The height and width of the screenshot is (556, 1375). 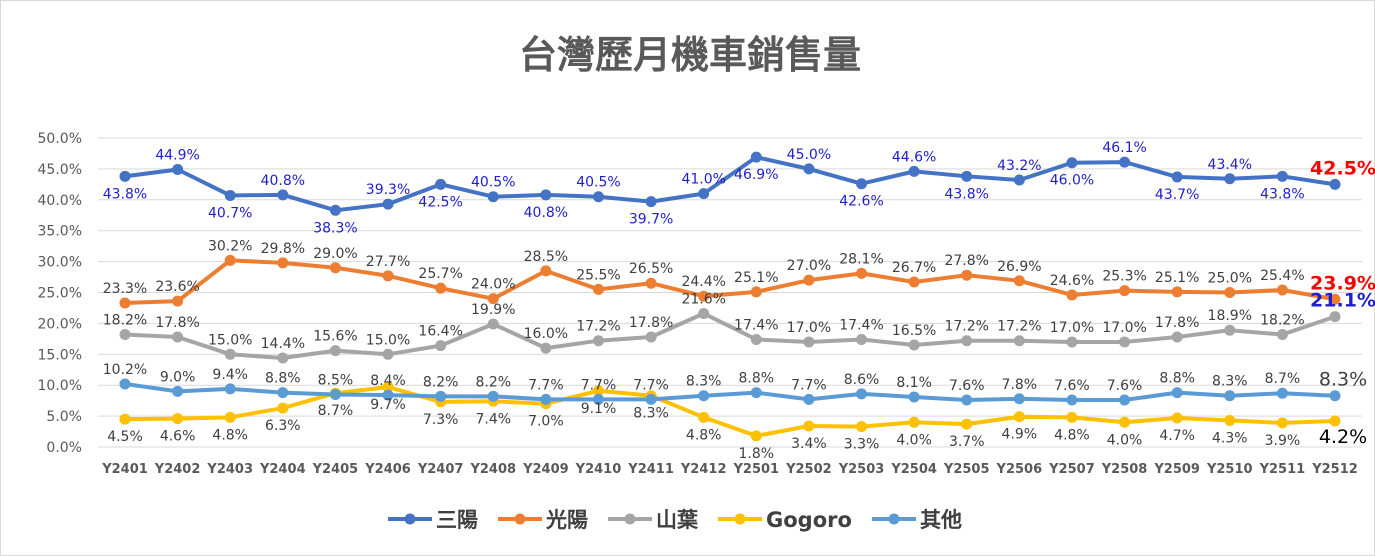 What do you see at coordinates (60, 170) in the screenshot?
I see `y-tick-label: 45.0%` at bounding box center [60, 170].